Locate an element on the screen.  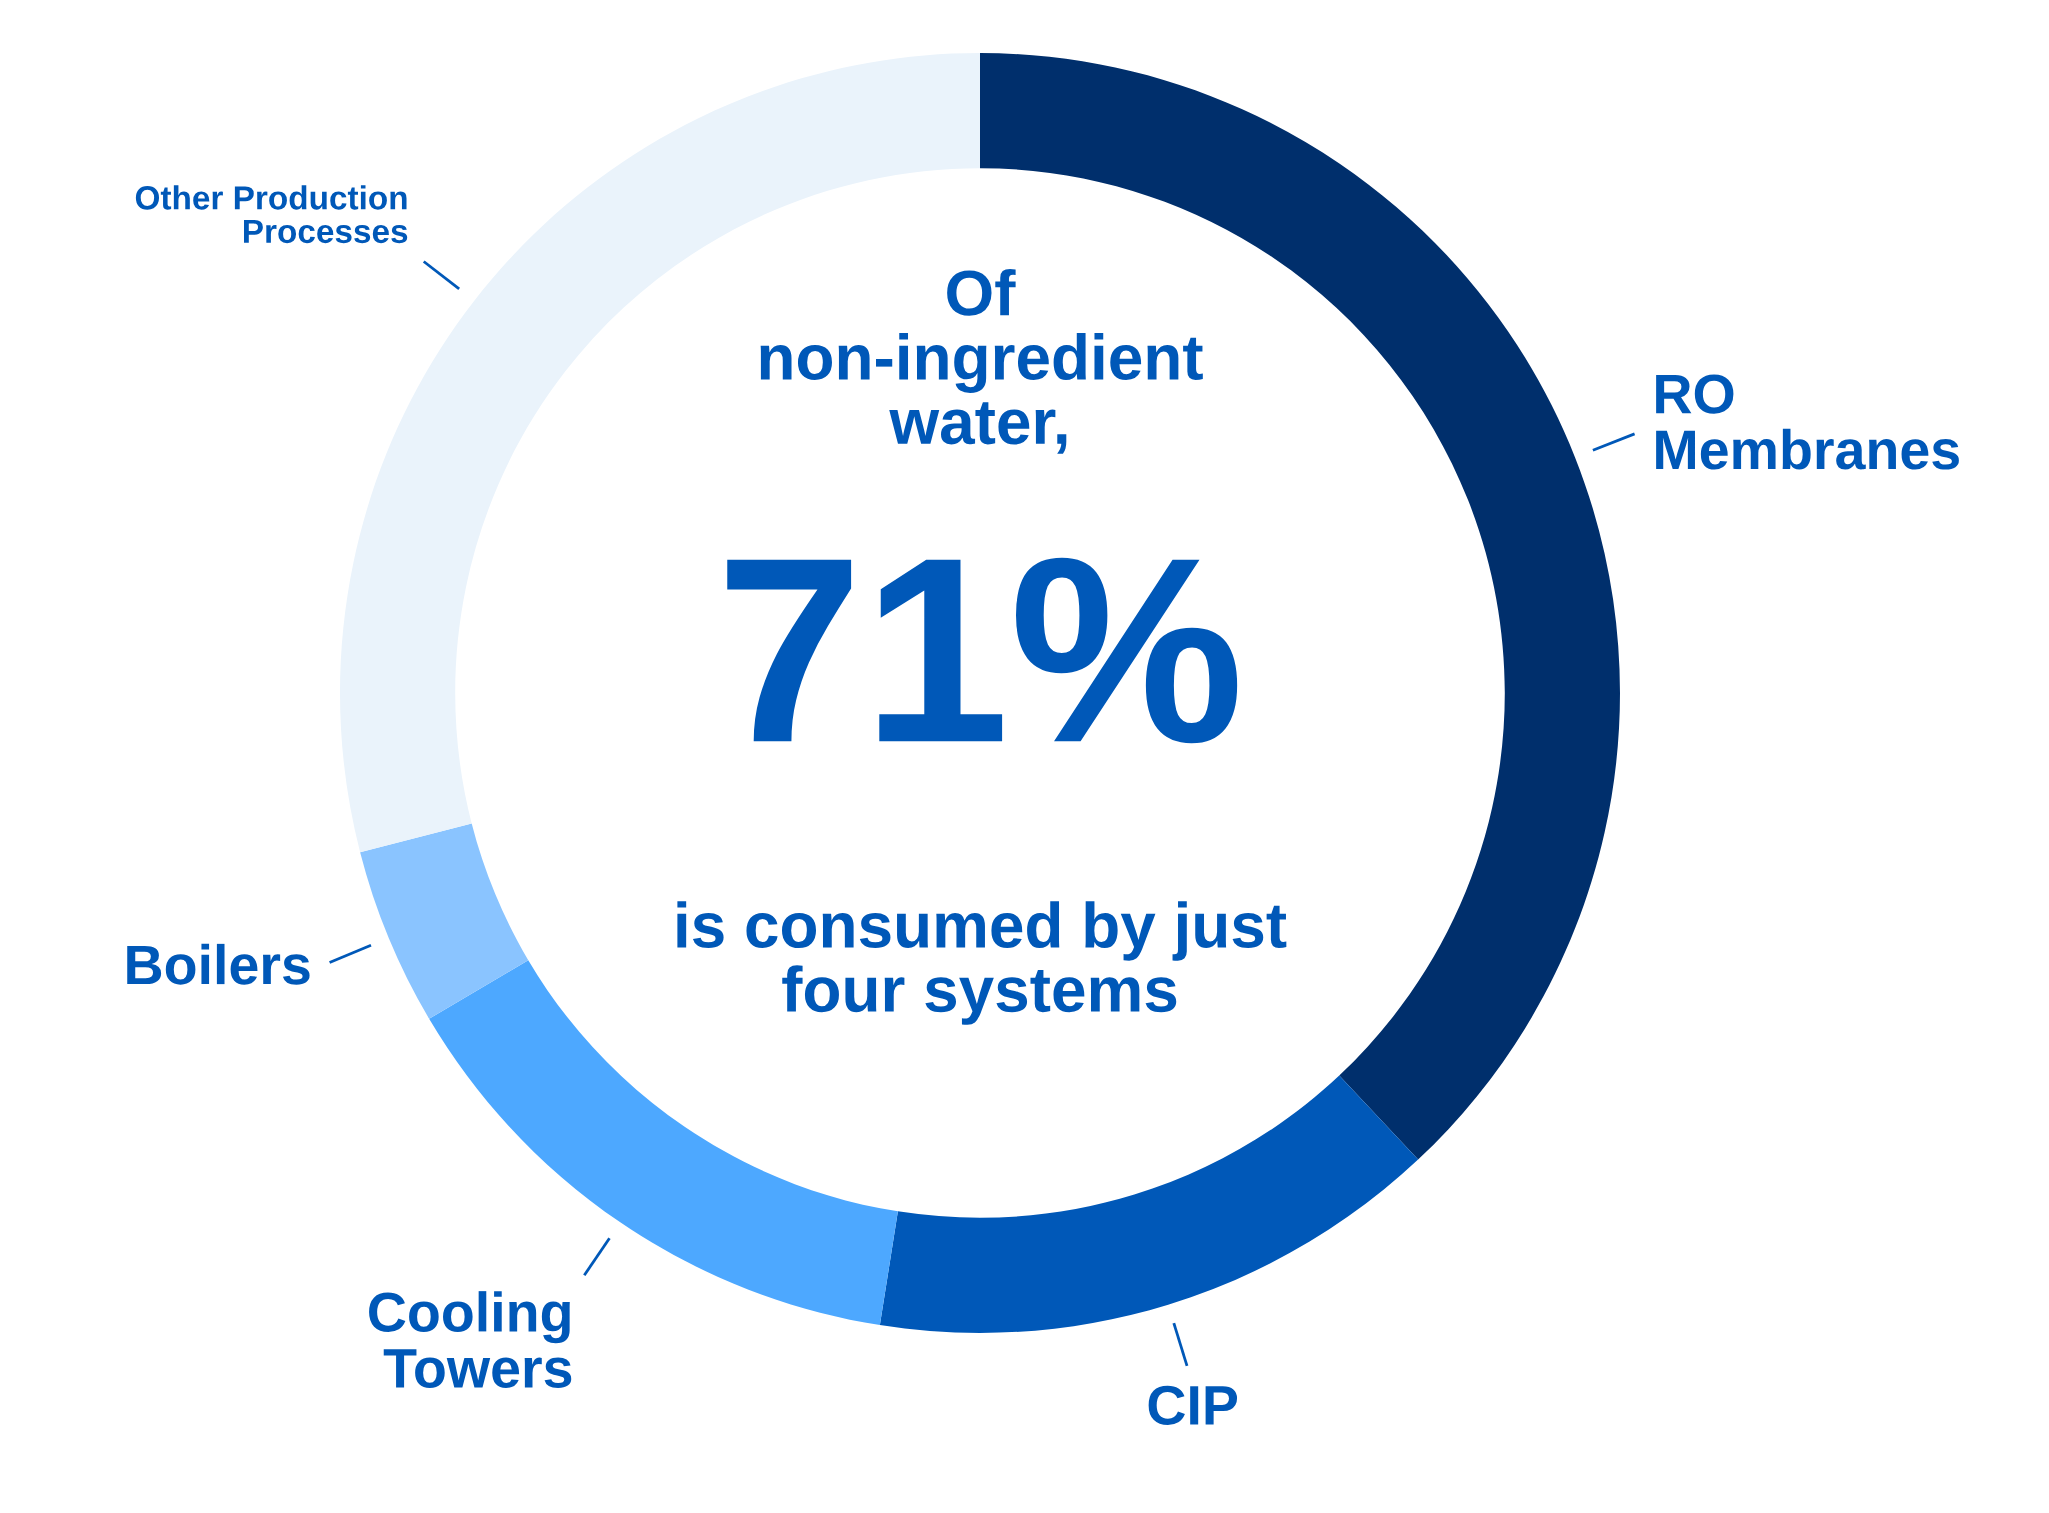
slice-label: CIP is located at coordinates (1193, 1405).